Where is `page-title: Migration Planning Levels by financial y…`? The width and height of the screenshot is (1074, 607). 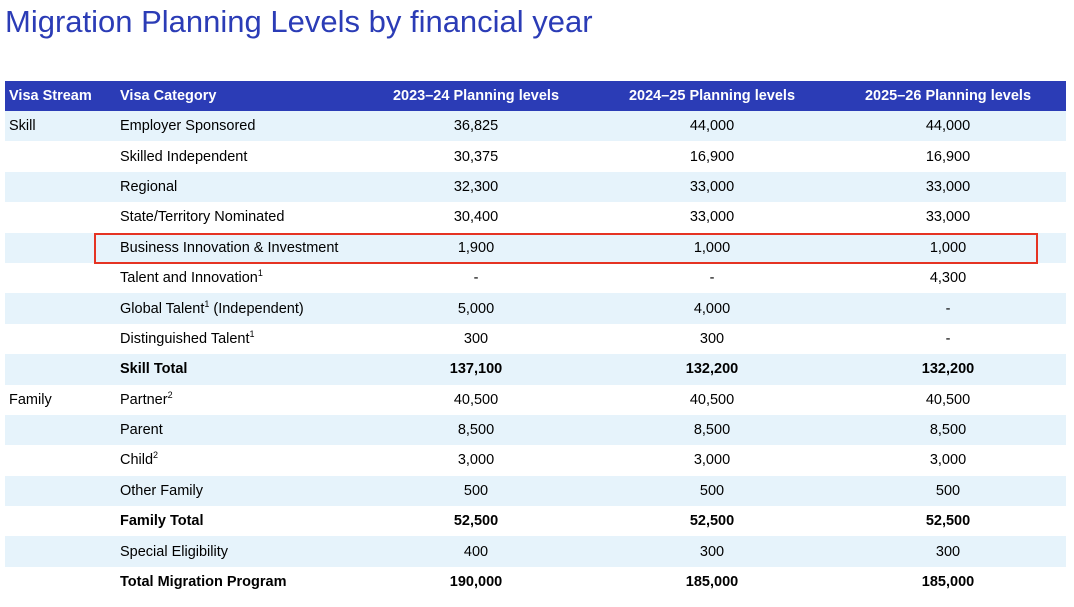 page-title: Migration Planning Levels by financial y… is located at coordinates (299, 21).